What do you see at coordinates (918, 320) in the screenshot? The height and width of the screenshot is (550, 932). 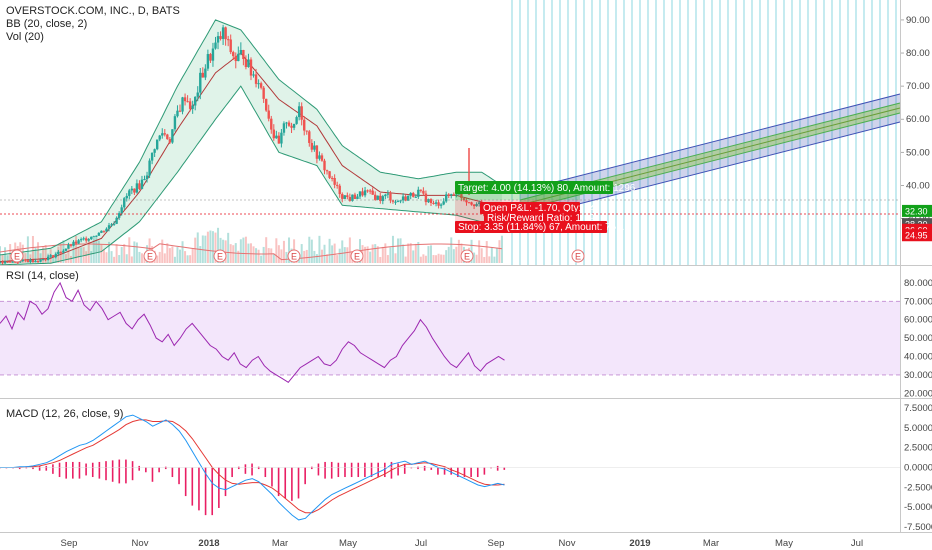 I see `rsi-axis-label: 60.0000` at bounding box center [918, 320].